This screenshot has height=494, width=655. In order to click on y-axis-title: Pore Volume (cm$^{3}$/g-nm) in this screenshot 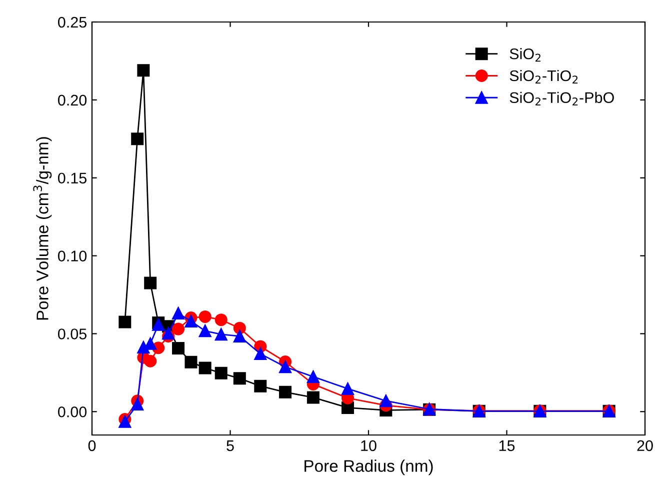, I will do `click(42, 228)`.